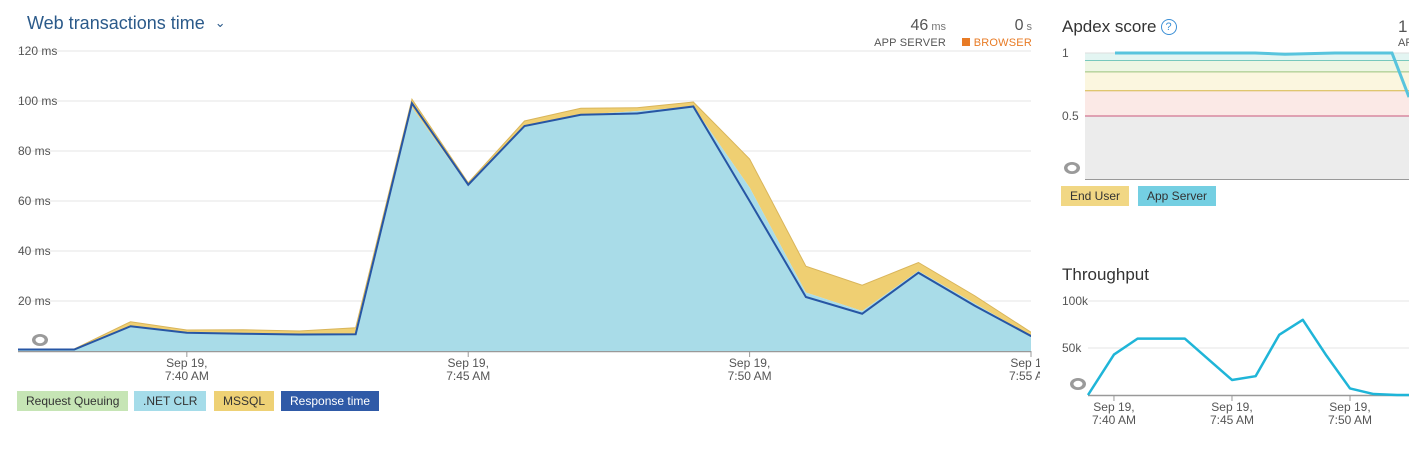  I want to click on browser-square-icon, so click(965, 42).